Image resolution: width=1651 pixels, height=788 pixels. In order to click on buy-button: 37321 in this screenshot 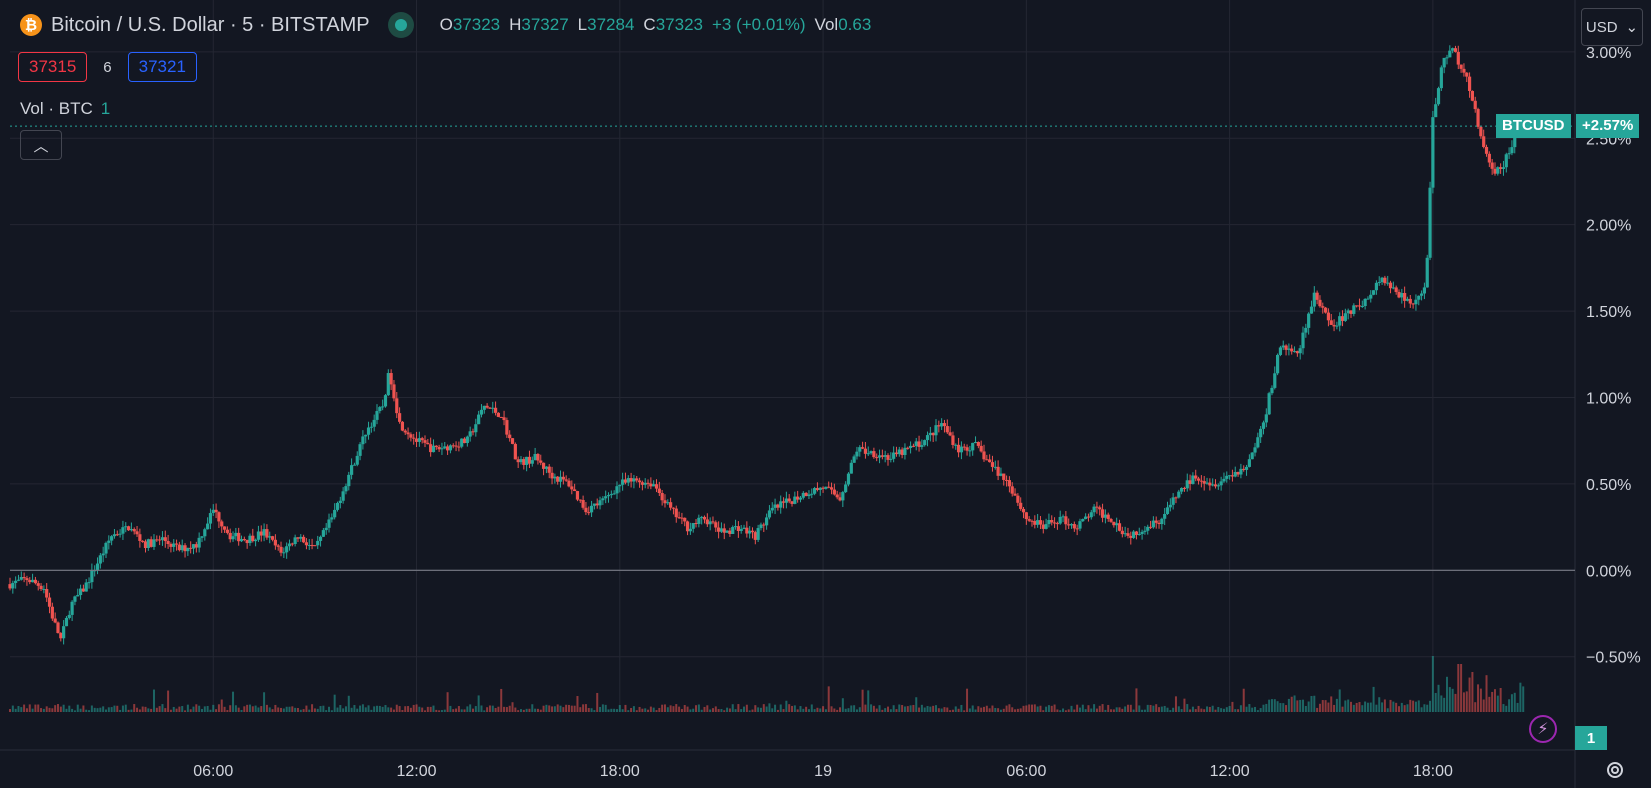, I will do `click(162, 67)`.